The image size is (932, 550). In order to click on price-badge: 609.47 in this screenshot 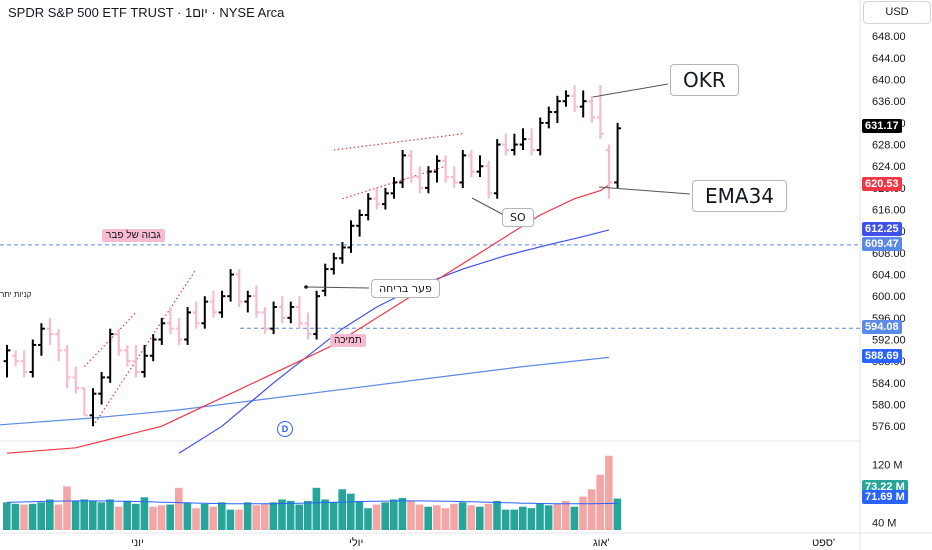, I will do `click(882, 243)`.